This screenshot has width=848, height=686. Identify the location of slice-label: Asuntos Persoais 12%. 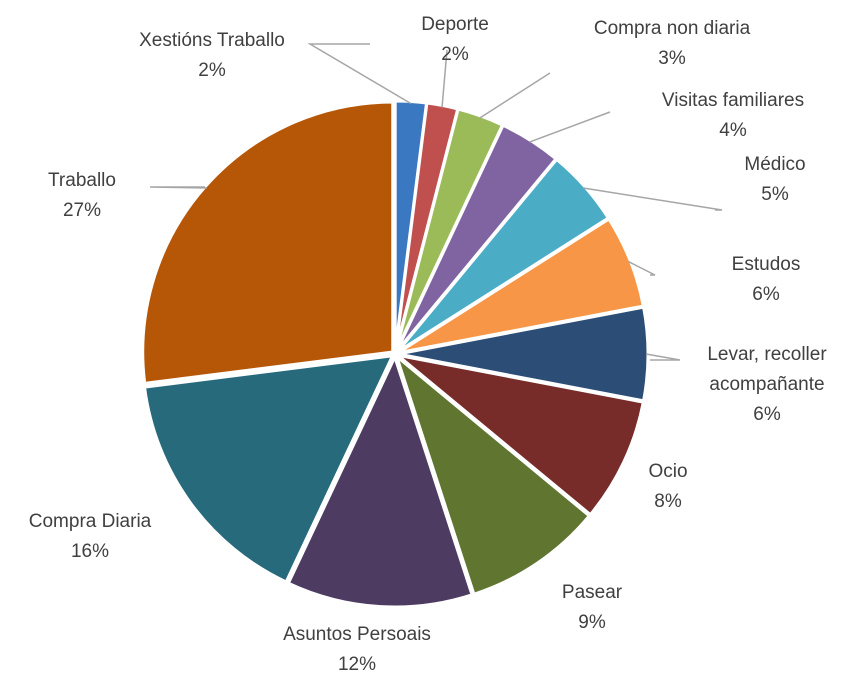
(357, 650).